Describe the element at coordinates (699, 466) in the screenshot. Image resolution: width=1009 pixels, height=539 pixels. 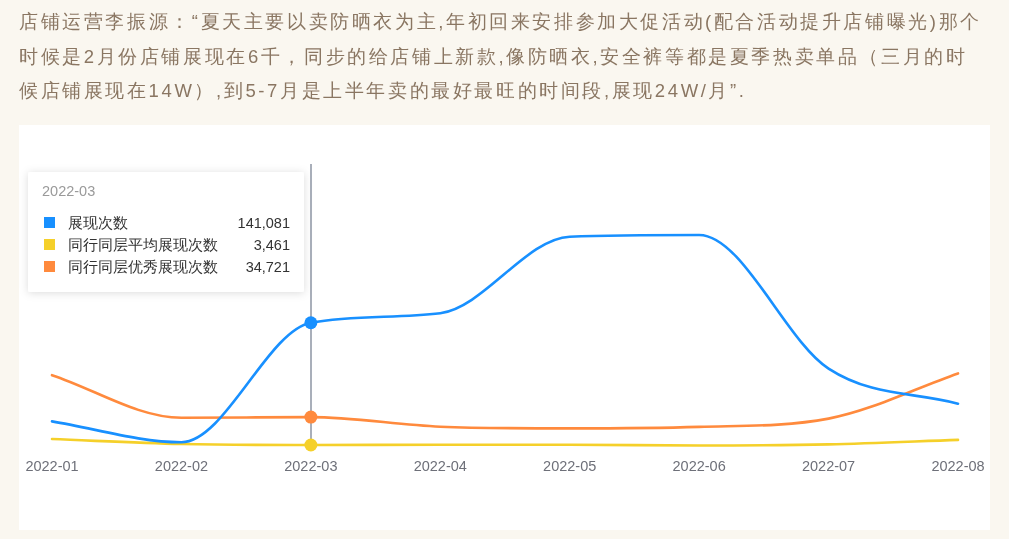
I see `x-tick-label: 2022-06` at that location.